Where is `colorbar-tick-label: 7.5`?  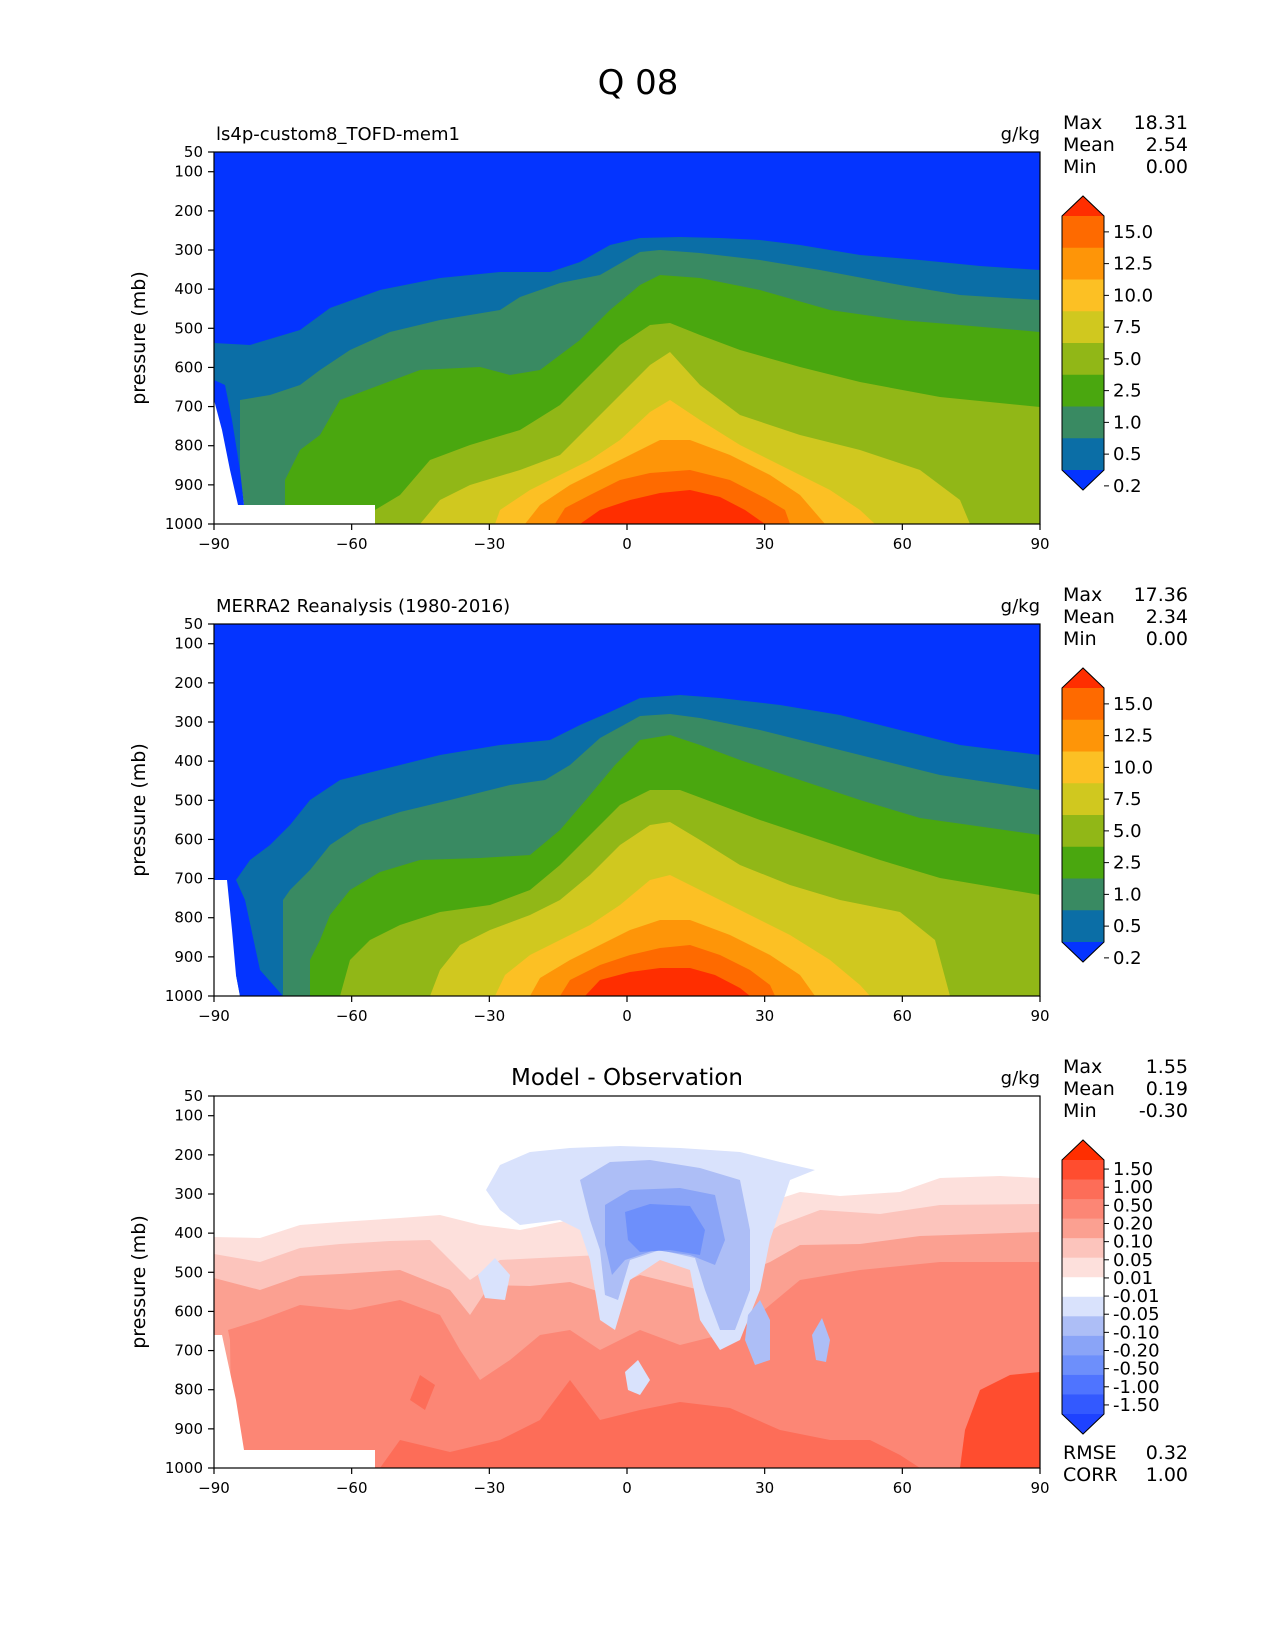
colorbar-tick-label: 7.5 is located at coordinates (1127, 327).